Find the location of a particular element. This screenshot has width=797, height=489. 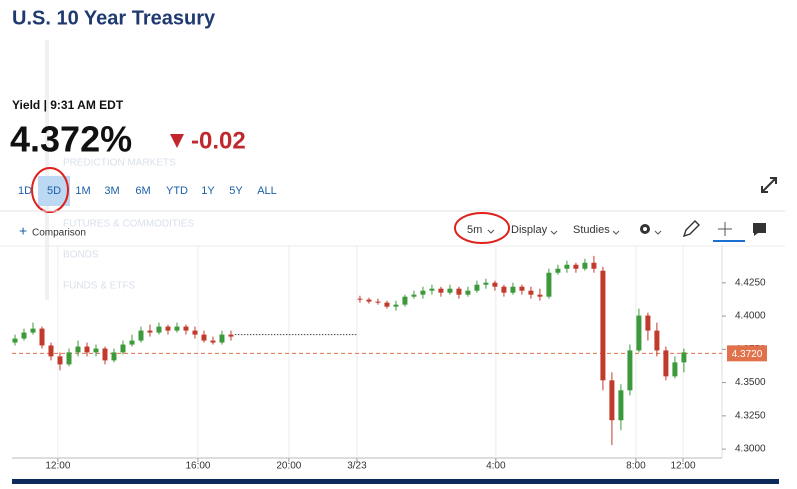

last-price-label: 4.3720 is located at coordinates (747, 354).